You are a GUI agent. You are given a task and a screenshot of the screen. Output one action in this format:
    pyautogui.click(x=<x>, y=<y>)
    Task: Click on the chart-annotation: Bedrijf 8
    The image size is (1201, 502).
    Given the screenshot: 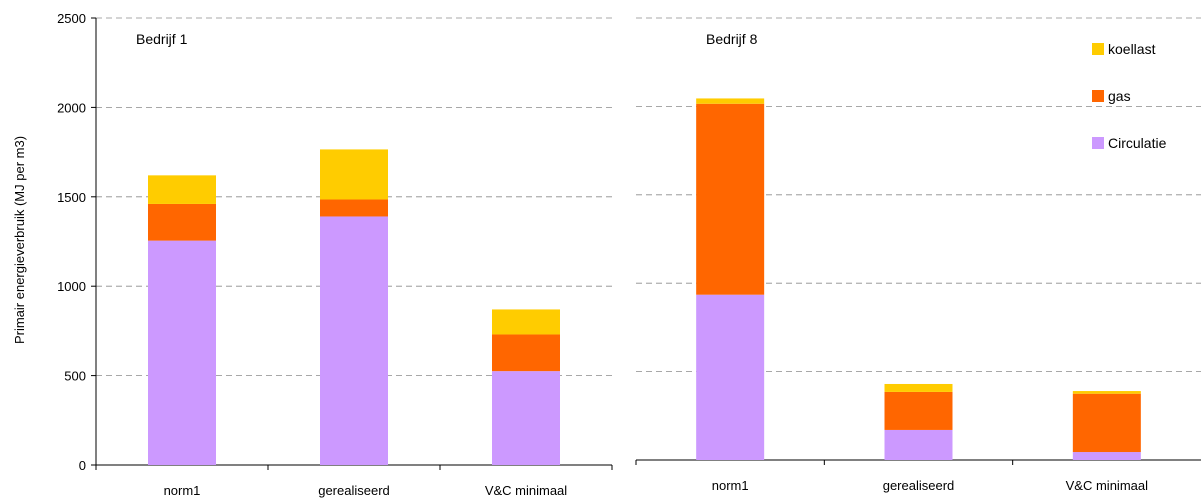 What is the action you would take?
    pyautogui.click(x=732, y=39)
    